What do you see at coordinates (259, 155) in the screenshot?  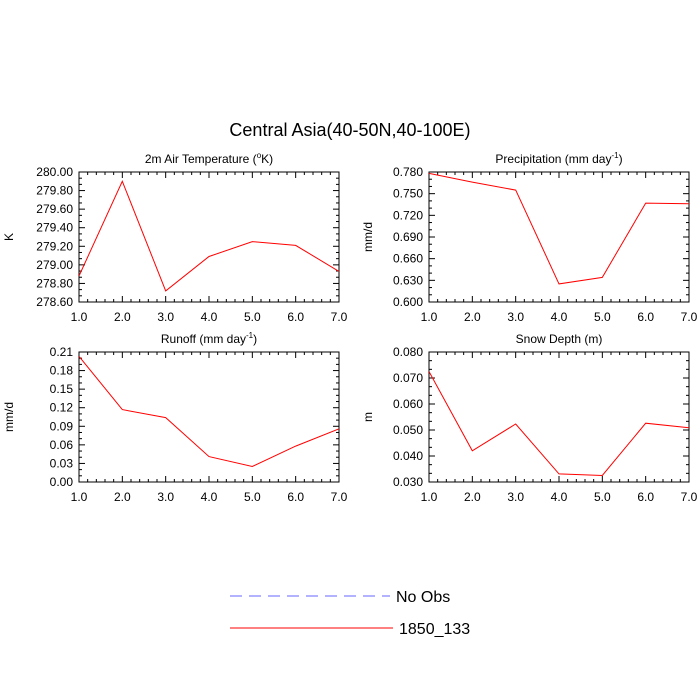 I see `panel-title-superscript: o` at bounding box center [259, 155].